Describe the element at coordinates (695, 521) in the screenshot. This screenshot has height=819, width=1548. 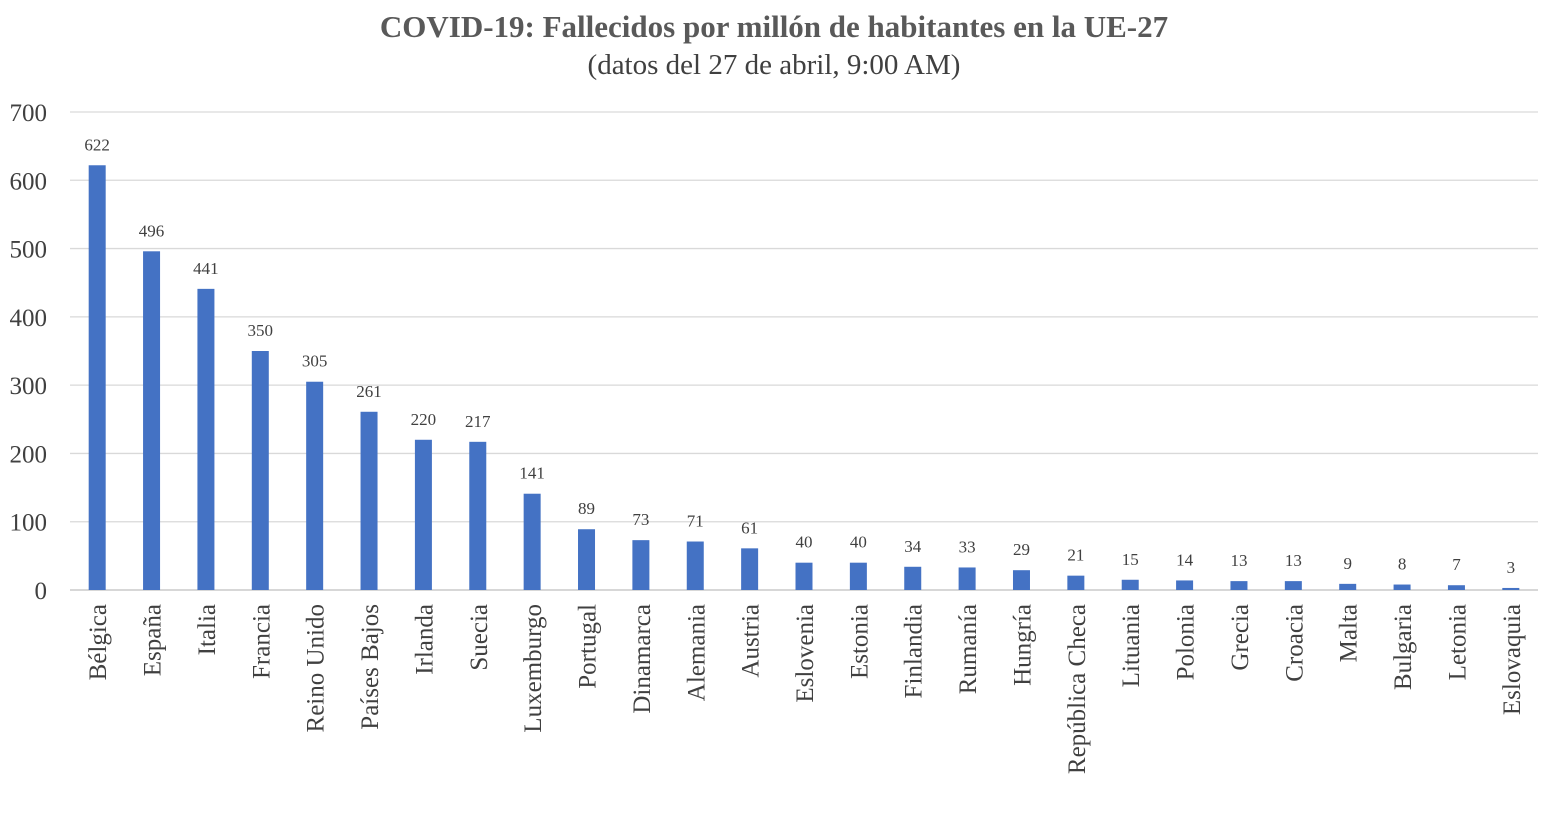
I see `data-label: 71` at that location.